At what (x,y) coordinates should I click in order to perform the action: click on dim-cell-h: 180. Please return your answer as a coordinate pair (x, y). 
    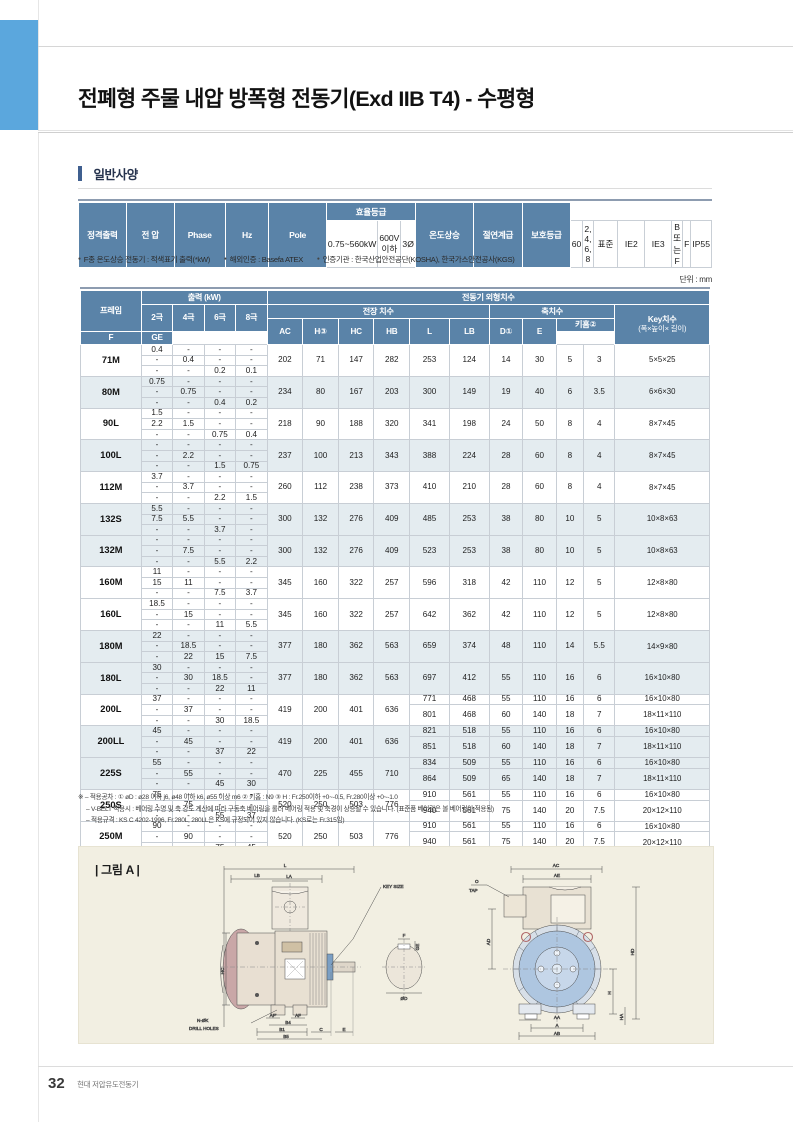
    Looking at the image, I should click on (320, 646).